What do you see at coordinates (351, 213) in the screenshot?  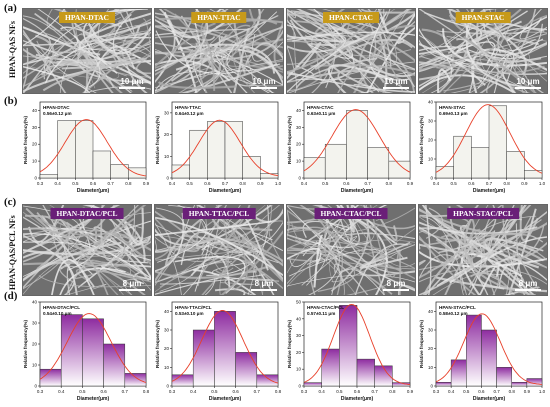 I see `sem-tag: HPAN-CTAC/PCL` at bounding box center [351, 213].